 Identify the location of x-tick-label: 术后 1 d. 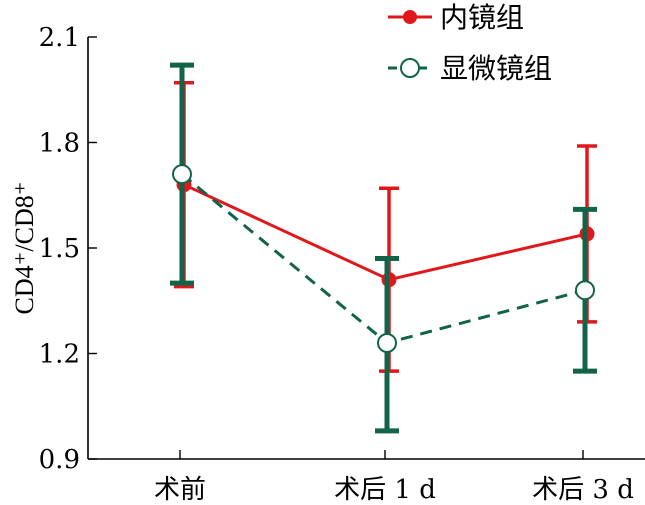
(385, 490).